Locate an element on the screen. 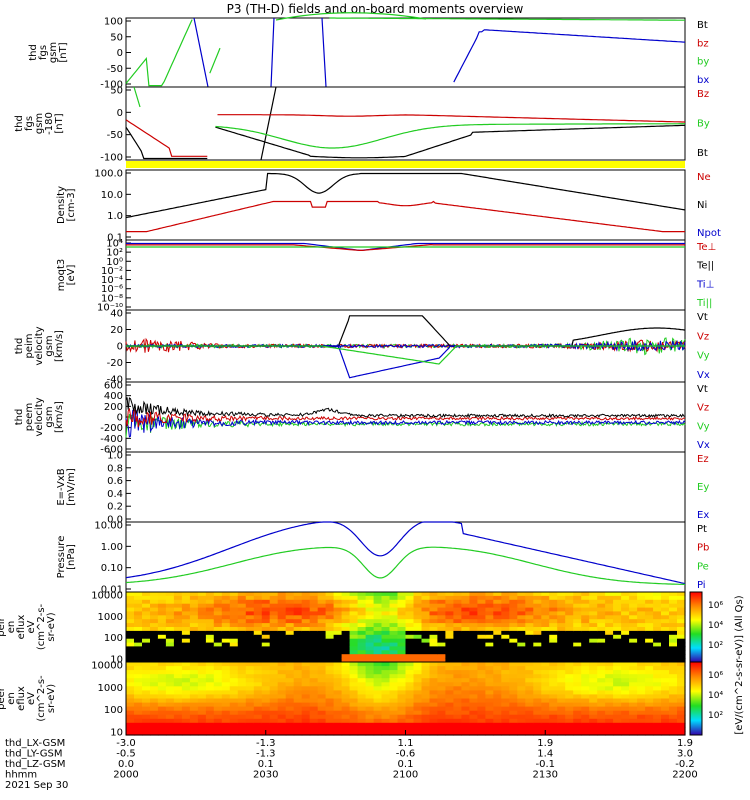  status-bar is located at coordinates (405, 164).